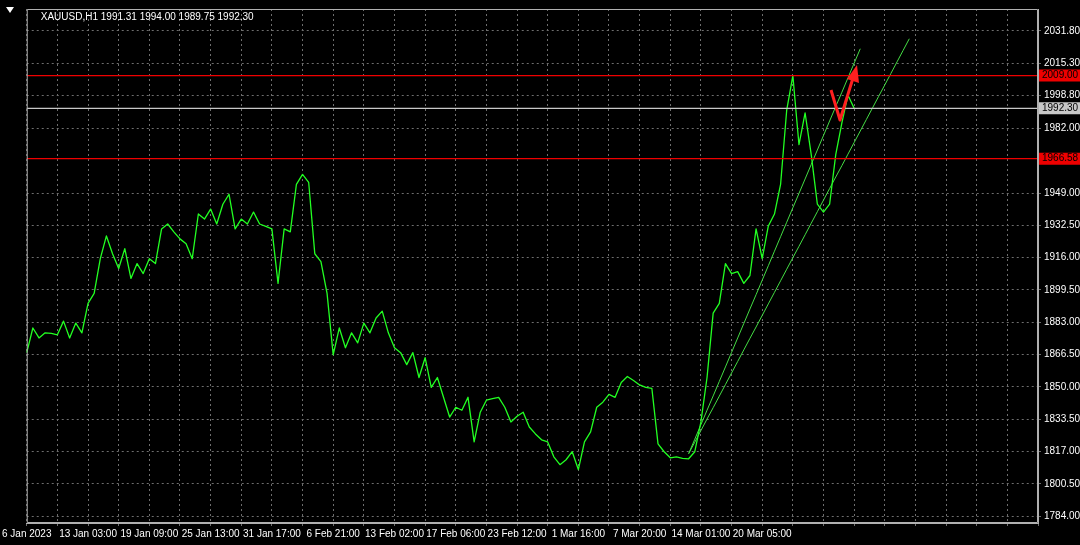 The width and height of the screenshot is (1080, 545). Describe the element at coordinates (1062, 257) in the screenshot. I see `y-tick-label: 1916.00` at that location.